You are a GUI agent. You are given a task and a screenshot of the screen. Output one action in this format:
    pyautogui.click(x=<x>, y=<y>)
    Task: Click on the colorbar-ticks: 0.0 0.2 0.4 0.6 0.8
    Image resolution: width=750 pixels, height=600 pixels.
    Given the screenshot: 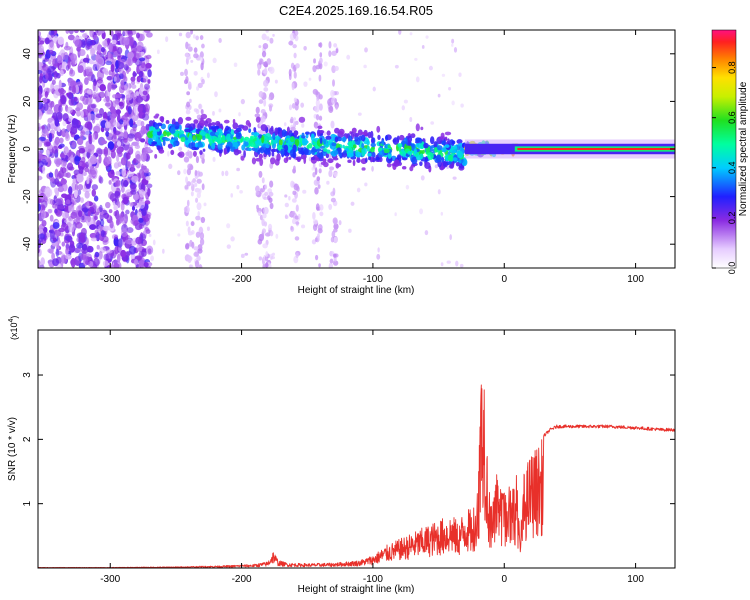 What is the action you would take?
    pyautogui.click(x=724, y=167)
    